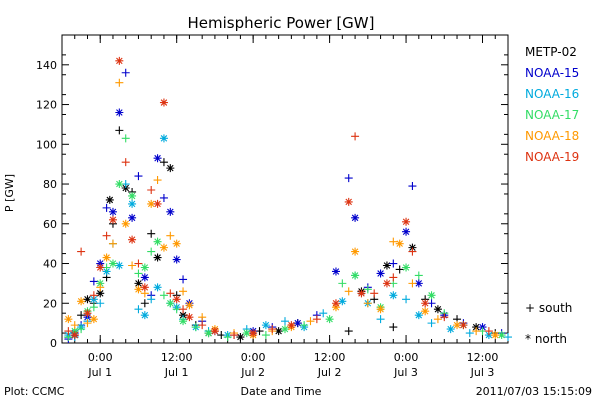 The width and height of the screenshot is (600, 400). I want to click on legend-entry-noaa-18: NOAA-18, so click(552, 136).